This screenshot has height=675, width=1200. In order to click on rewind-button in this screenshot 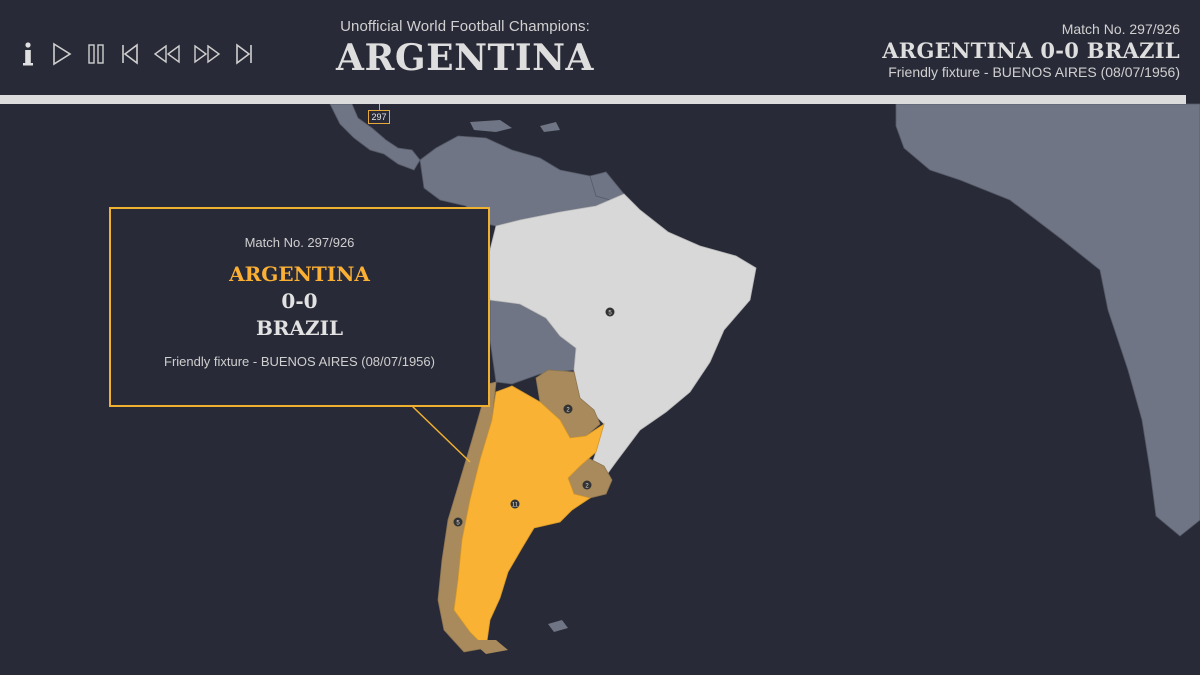, I will do `click(167, 54)`.